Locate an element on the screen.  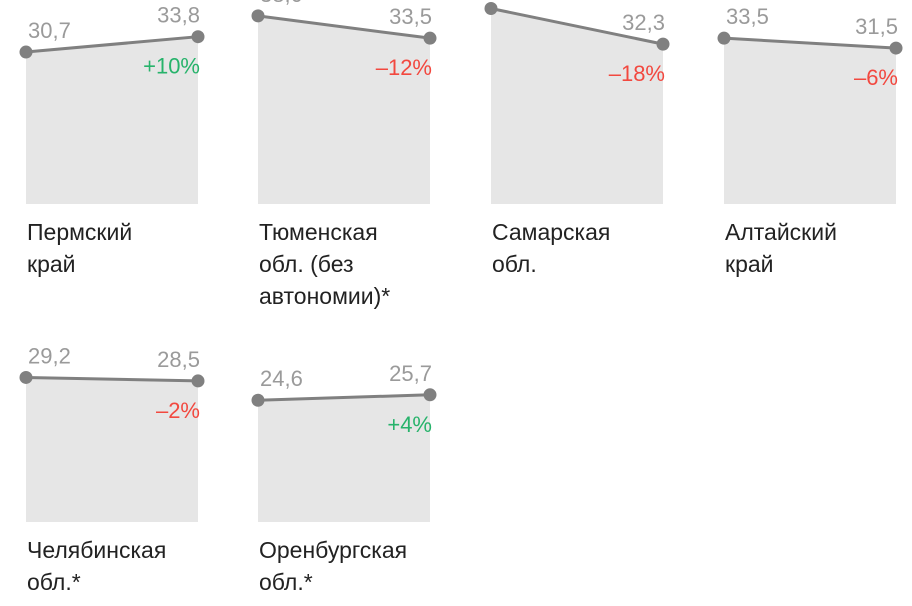
region-label-line: Челябинская is located at coordinates (96, 550).